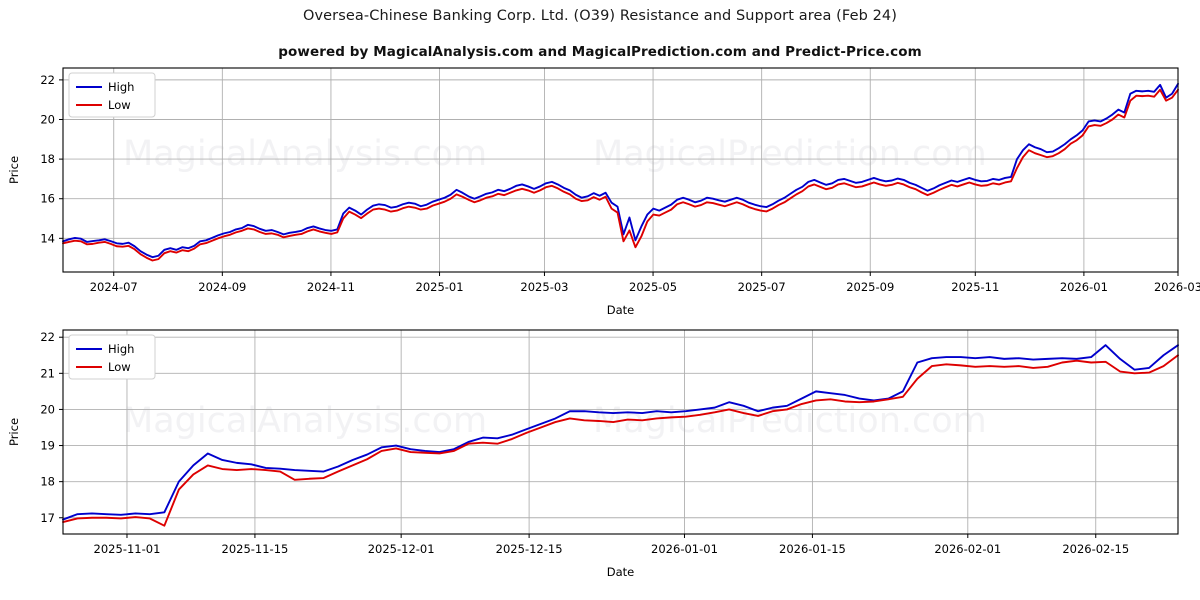  I want to click on x-tick-label: 2026-02-15, so click(1095, 549).